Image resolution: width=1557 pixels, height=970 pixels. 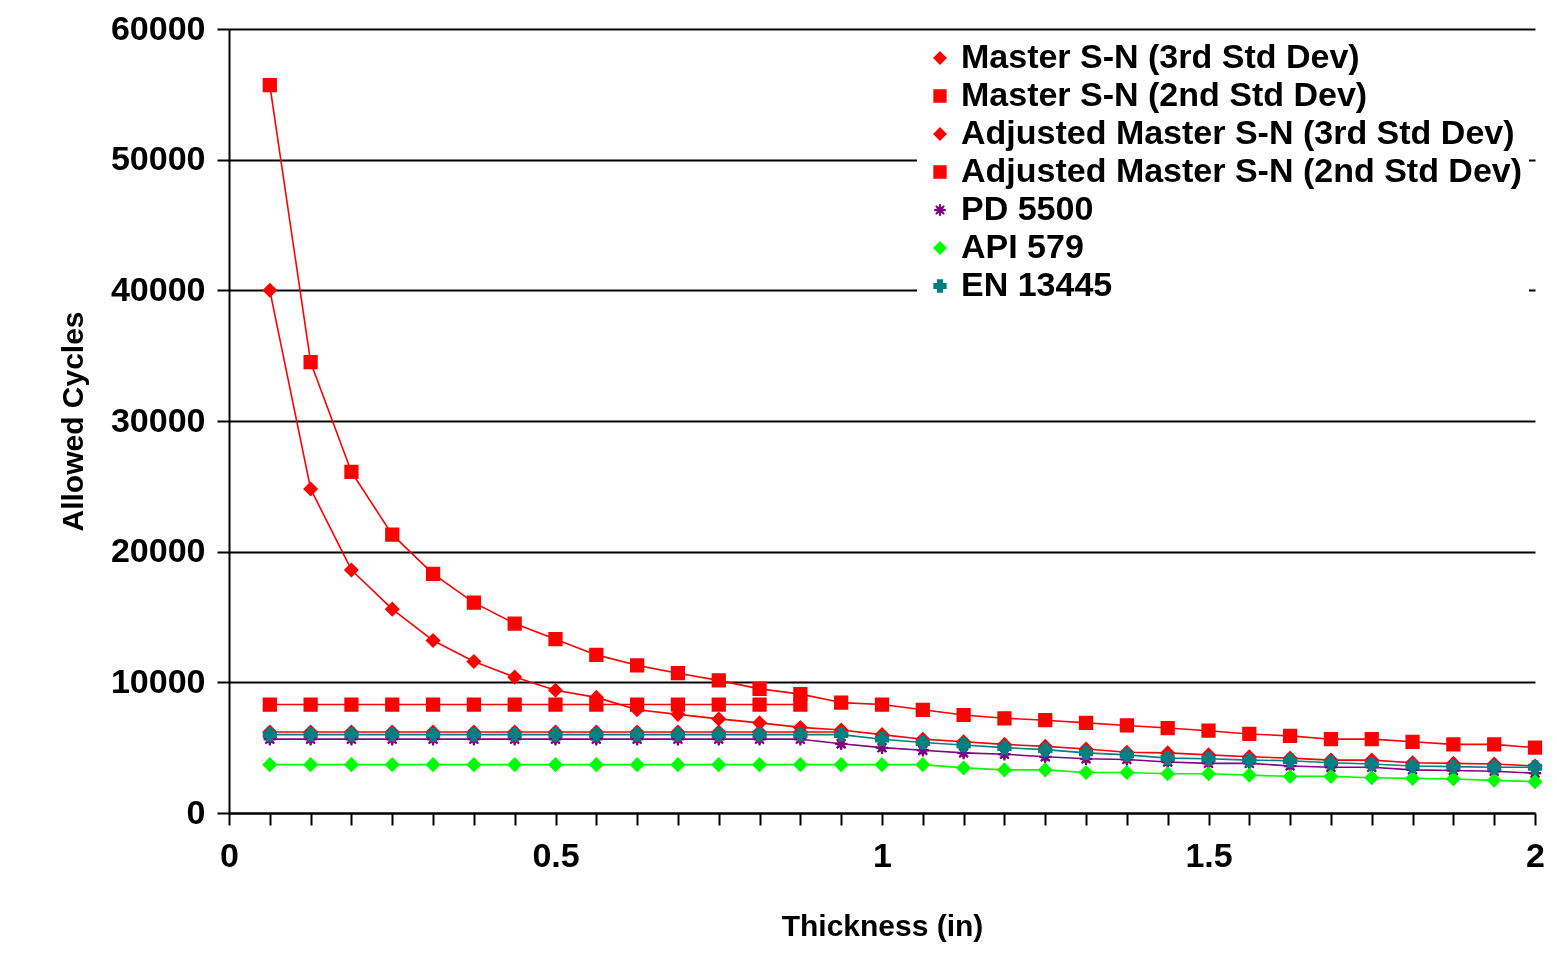 What do you see at coordinates (158, 288) in the screenshot?
I see `y-tick-label: 40000` at bounding box center [158, 288].